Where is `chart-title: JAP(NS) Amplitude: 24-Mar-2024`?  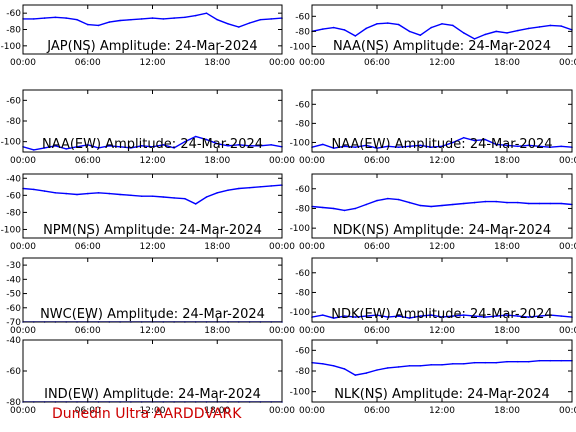
chart-title: JAP(NS) Amplitude: 24-Mar-2024 is located at coordinates (151, 46).